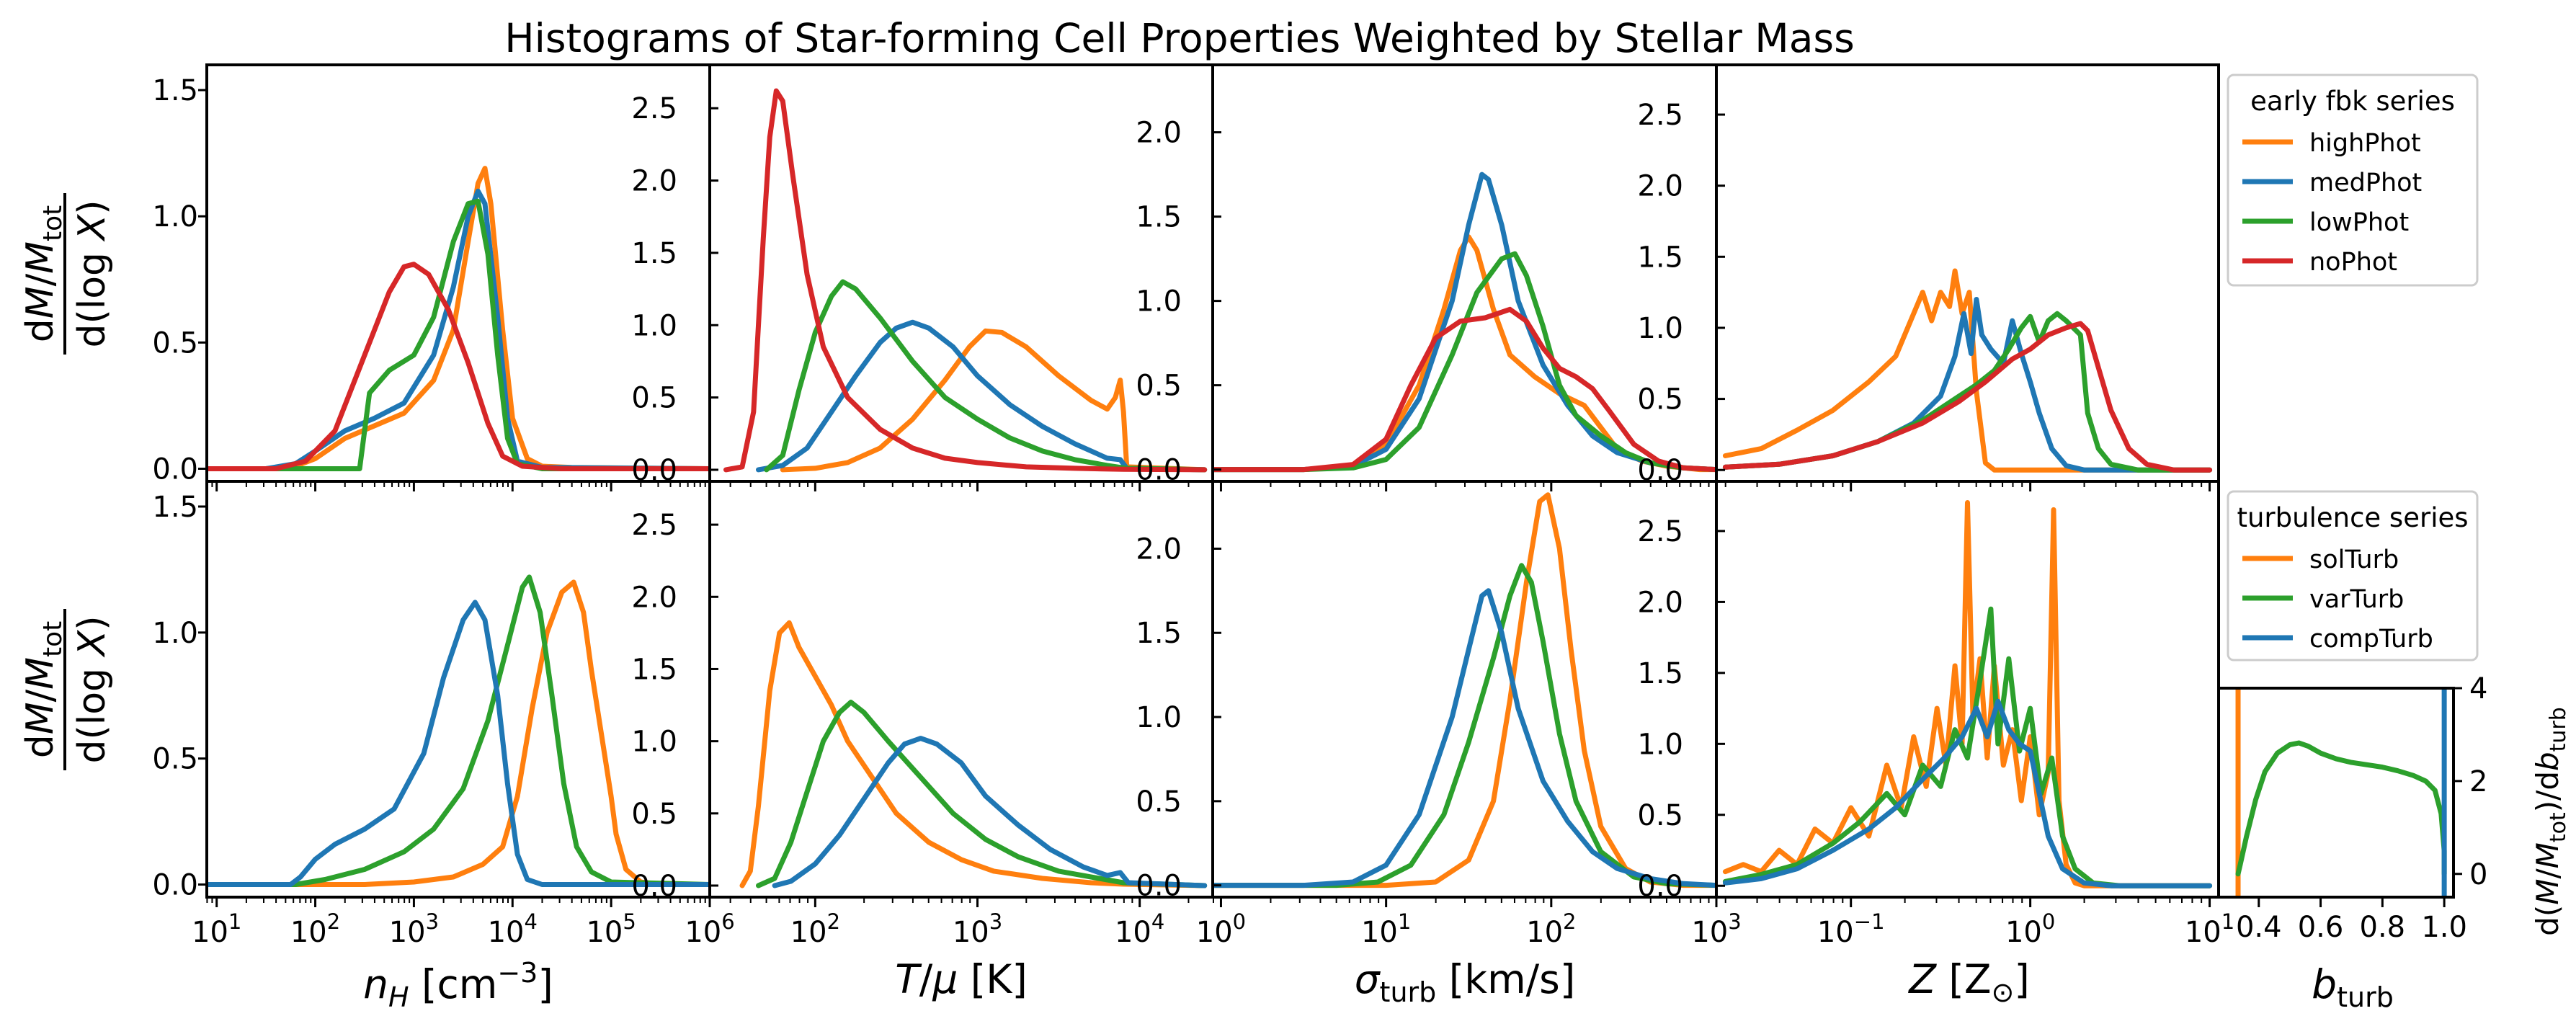 The height and width of the screenshot is (1029, 2576). I want to click on panel-top-0: 0.0 0.5 1.0 1.5, so click(431, 277).